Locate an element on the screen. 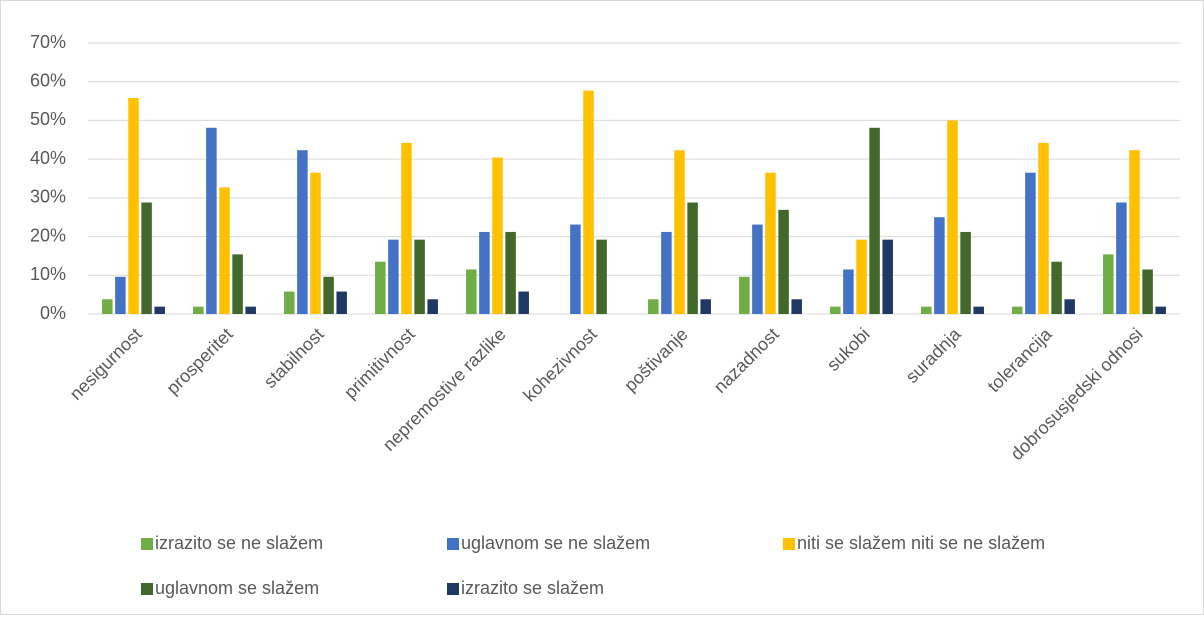 Image resolution: width=1204 pixels, height=620 pixels. y-tick-label: 0% is located at coordinates (53, 313).